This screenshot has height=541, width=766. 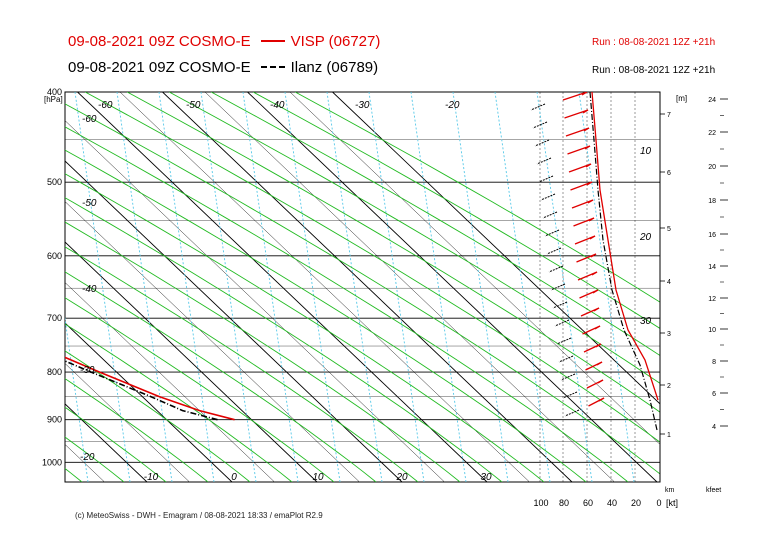 What do you see at coordinates (714, 427) in the screenshot?
I see `feet-tick-label: 4` at bounding box center [714, 427].